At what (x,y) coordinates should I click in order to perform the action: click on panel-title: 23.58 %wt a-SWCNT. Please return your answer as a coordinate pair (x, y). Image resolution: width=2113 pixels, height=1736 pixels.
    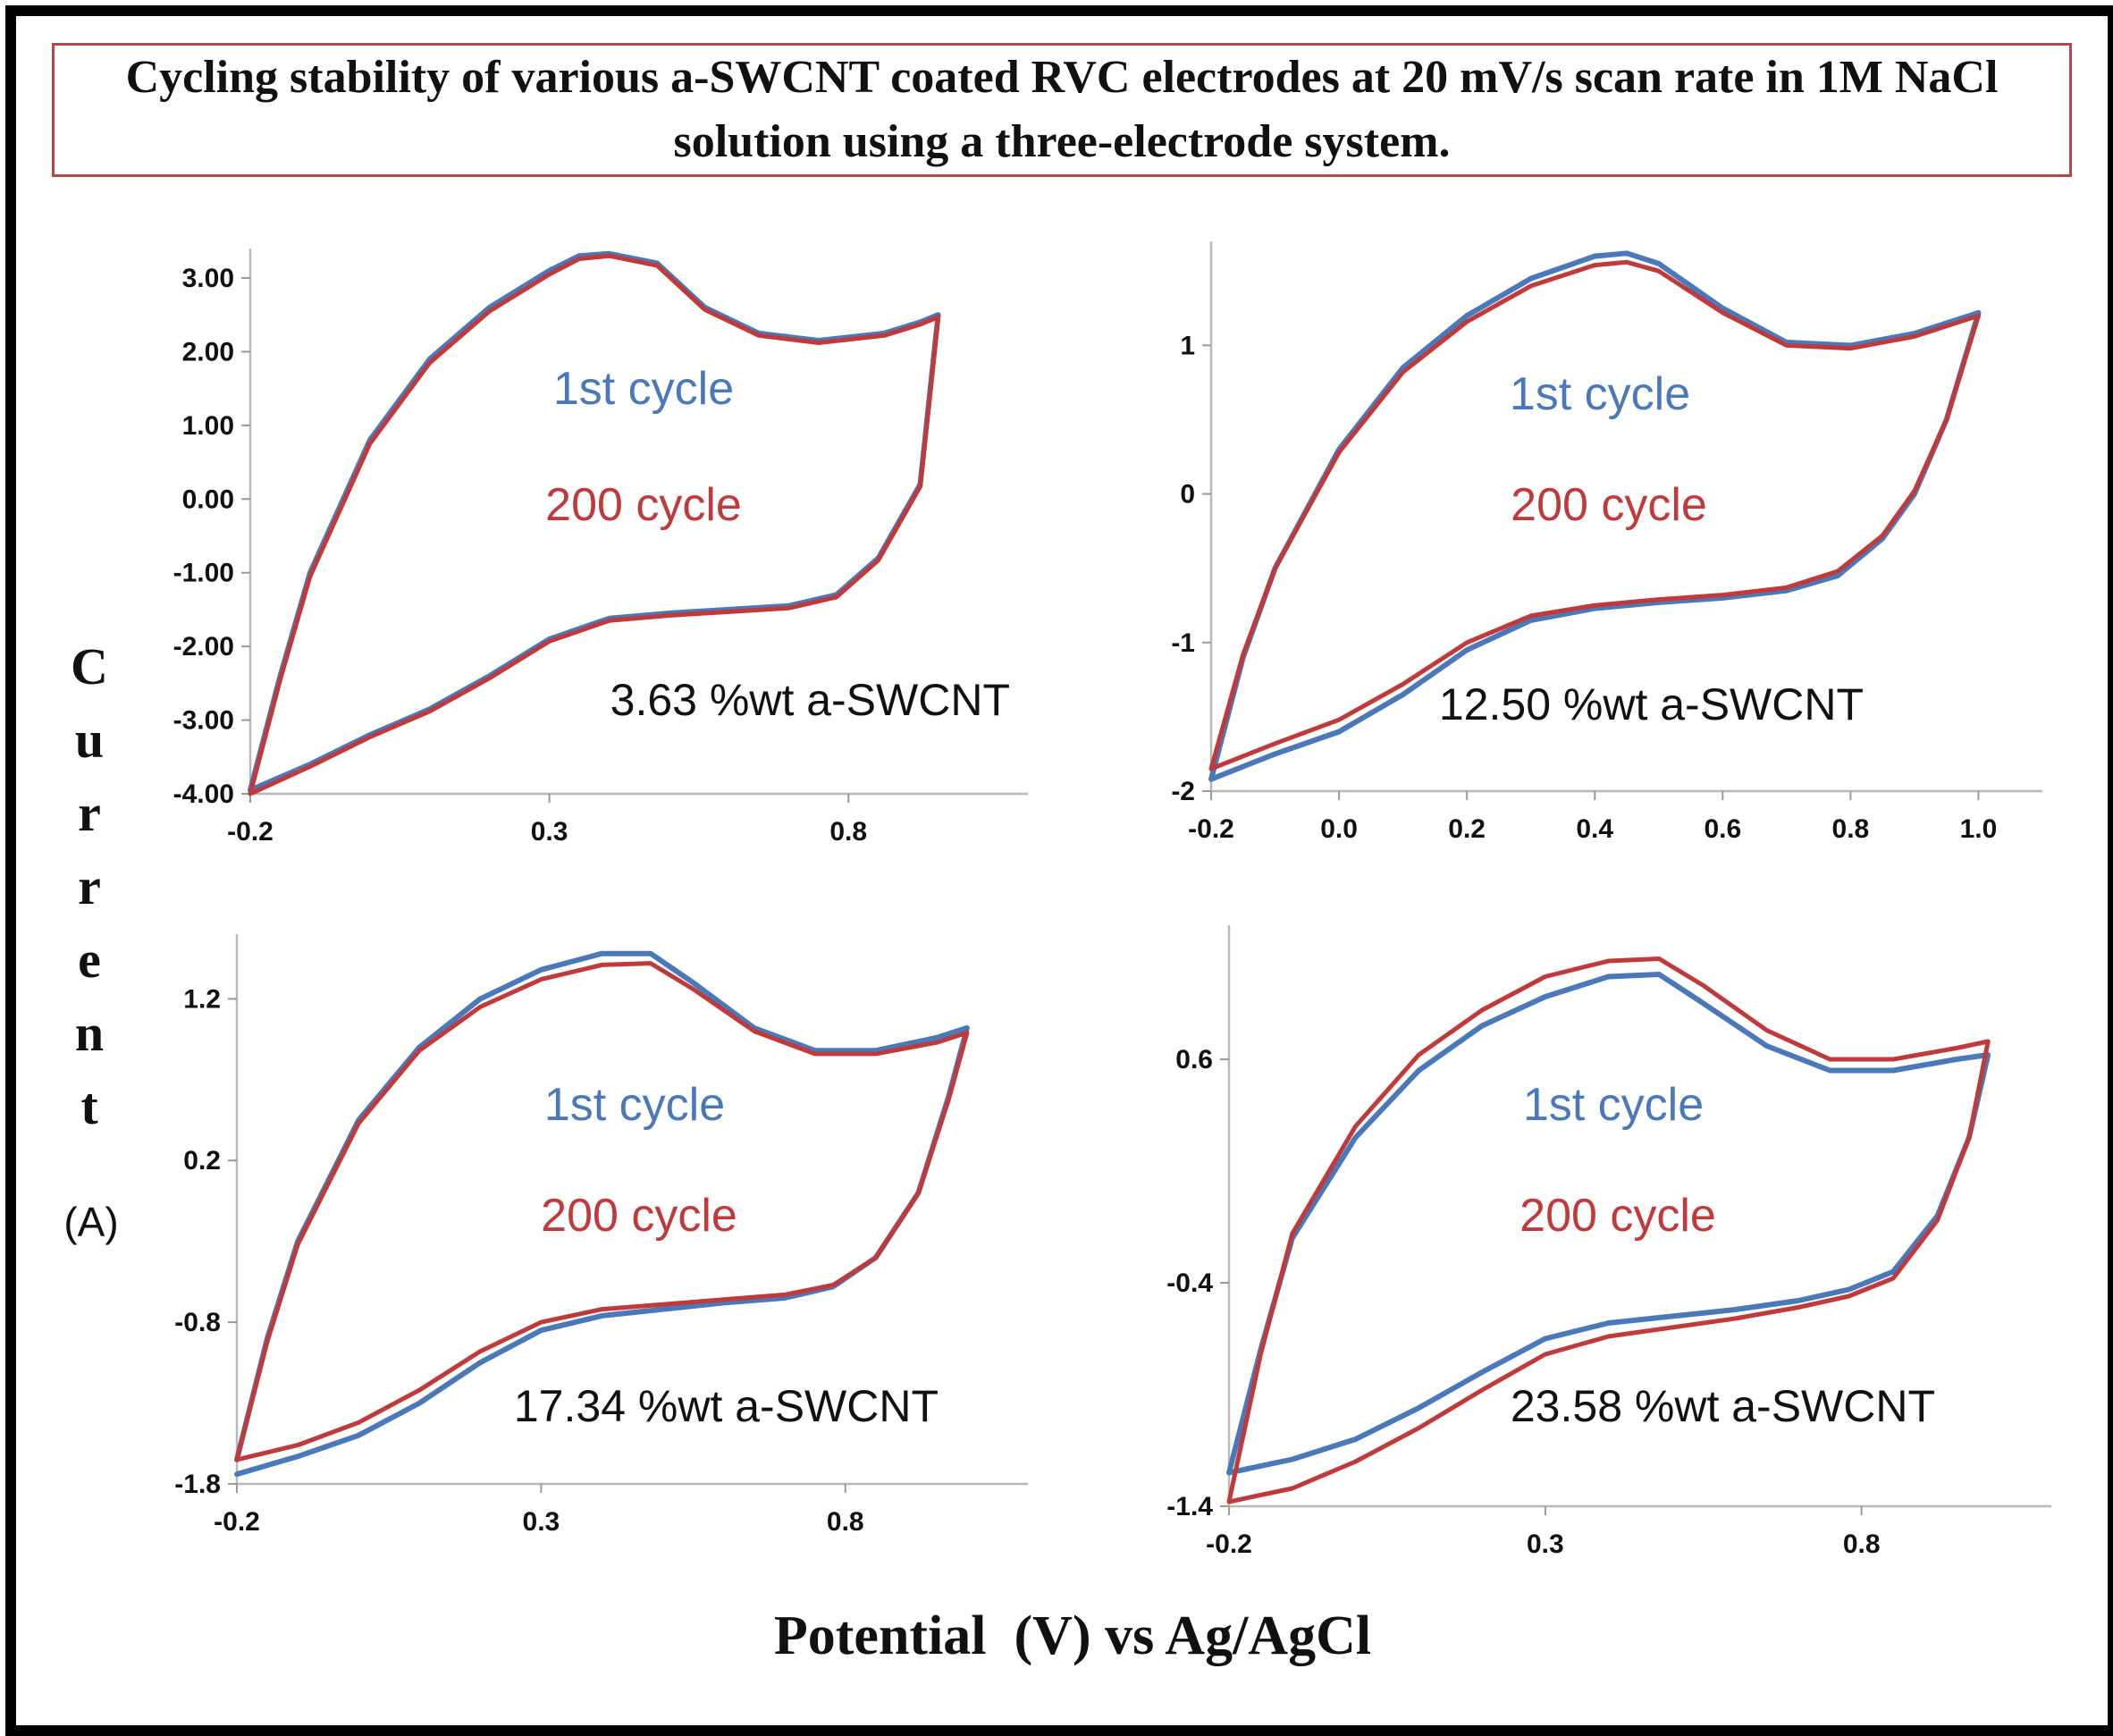
    Looking at the image, I should click on (1723, 1406).